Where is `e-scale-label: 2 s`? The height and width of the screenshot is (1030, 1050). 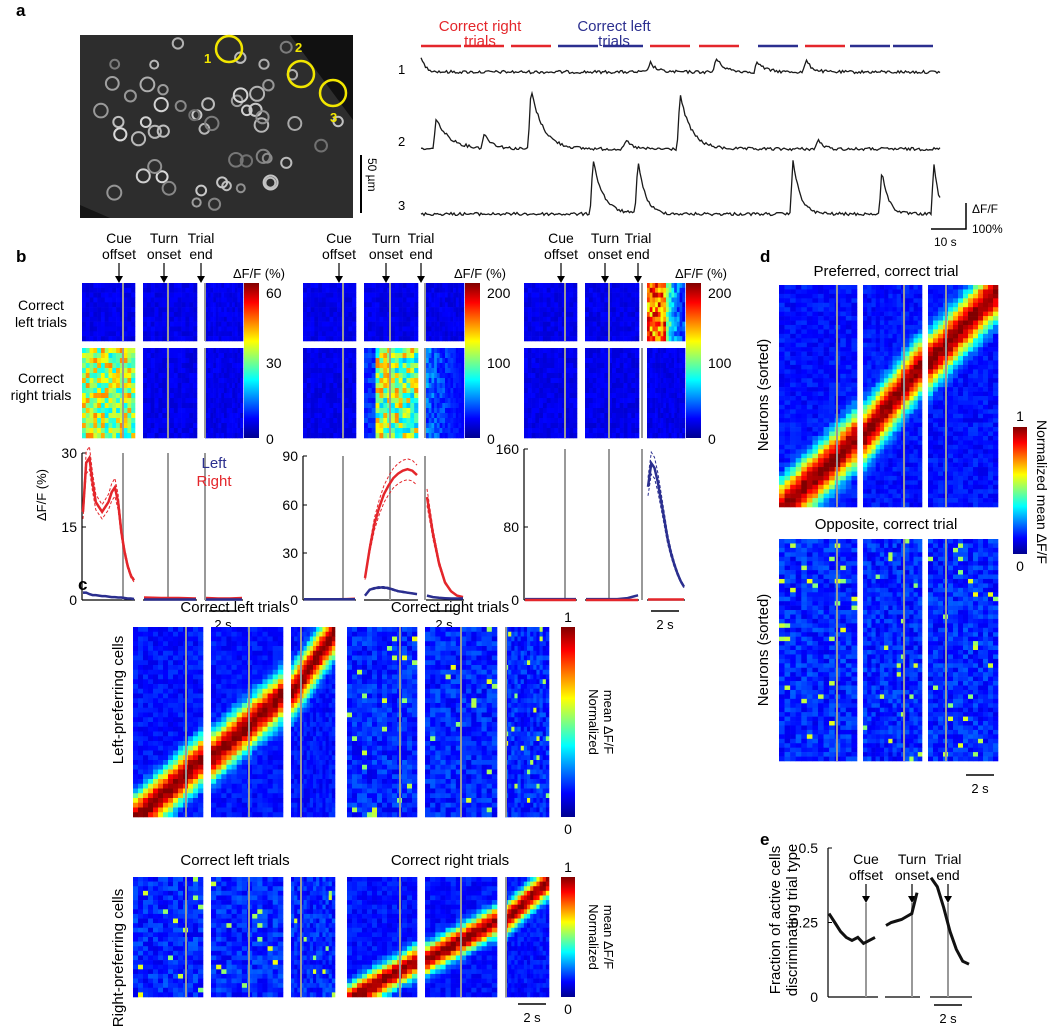
e-scale-label: 2 s is located at coordinates (948, 1018).